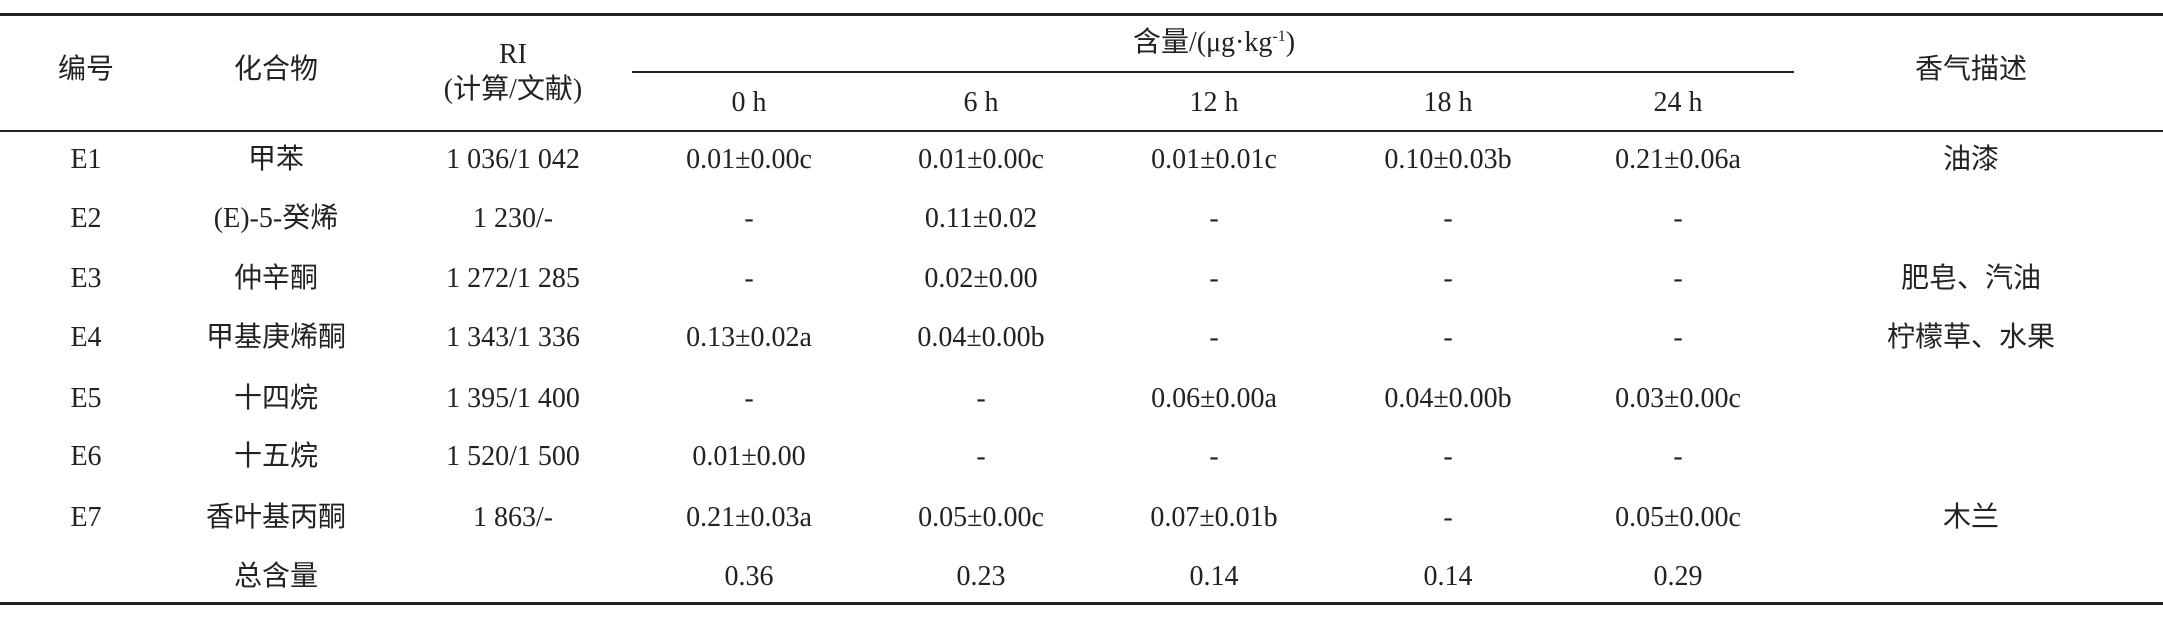  I want to click on table-cell: 0.02±0.00, so click(981, 278).